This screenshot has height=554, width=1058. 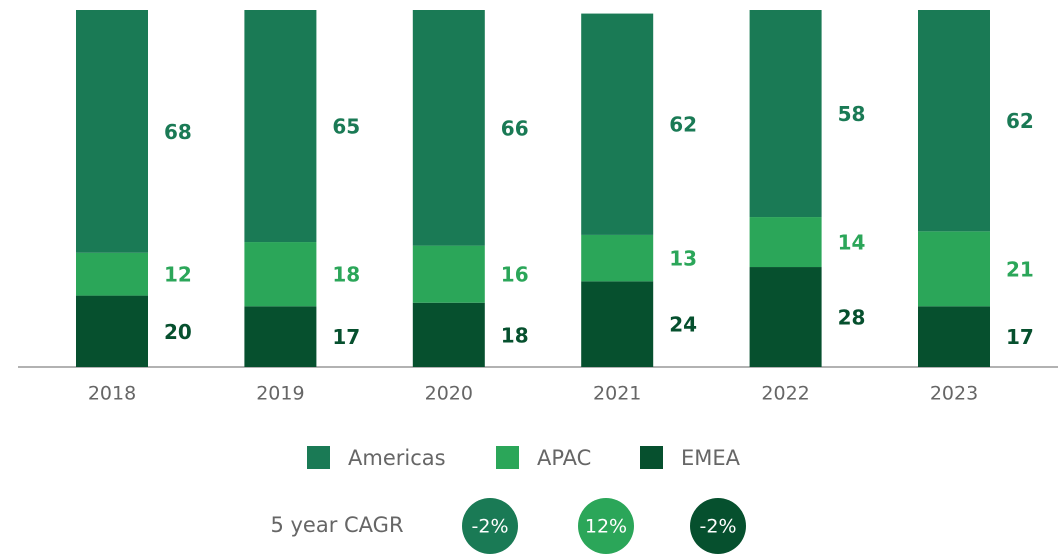 What do you see at coordinates (346, 127) in the screenshot?
I see `data-label: 65` at bounding box center [346, 127].